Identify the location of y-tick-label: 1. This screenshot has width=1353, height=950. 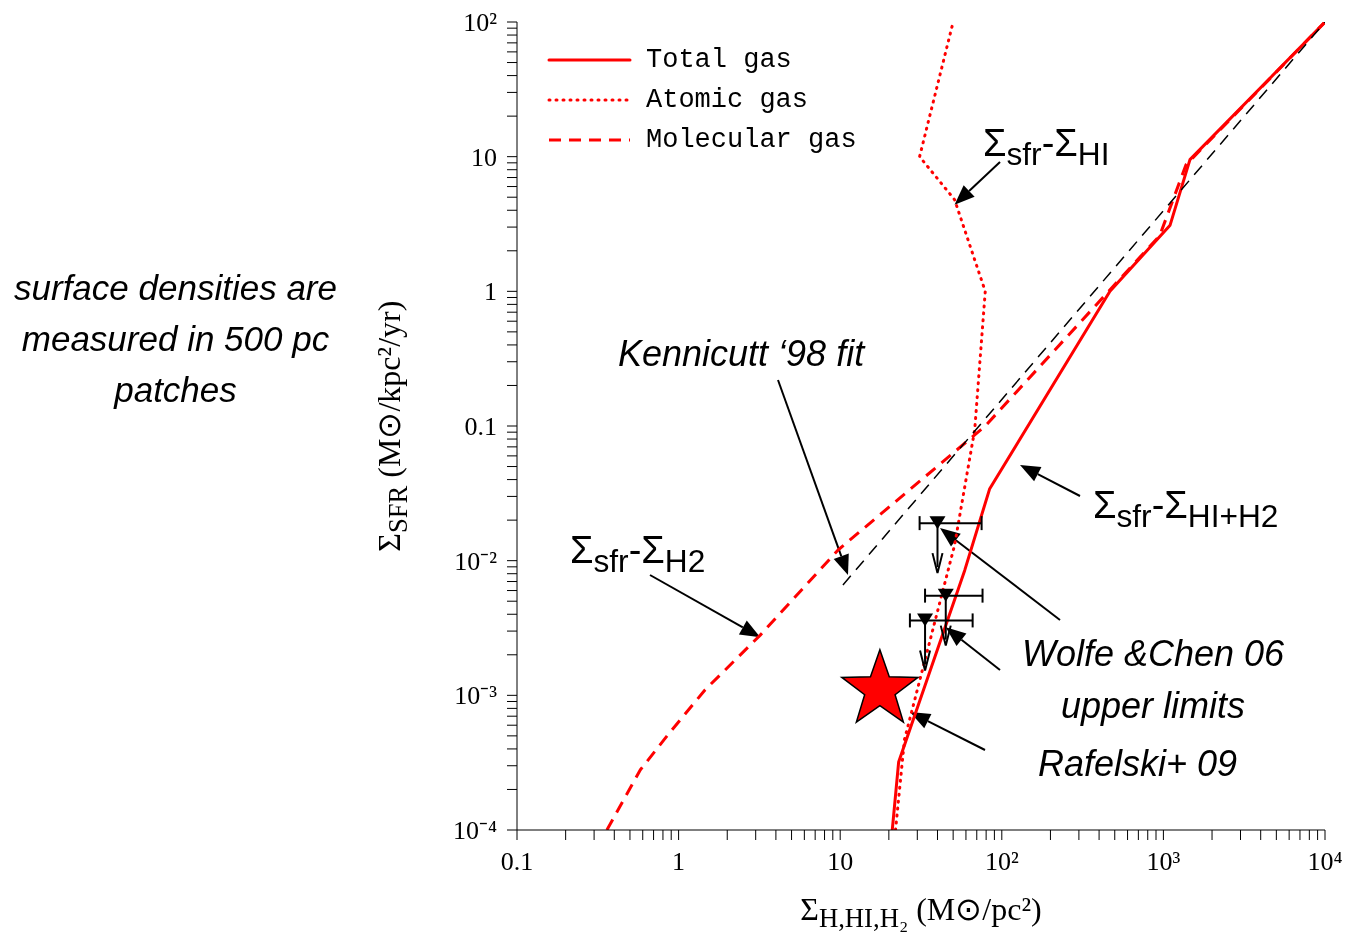
(490, 292).